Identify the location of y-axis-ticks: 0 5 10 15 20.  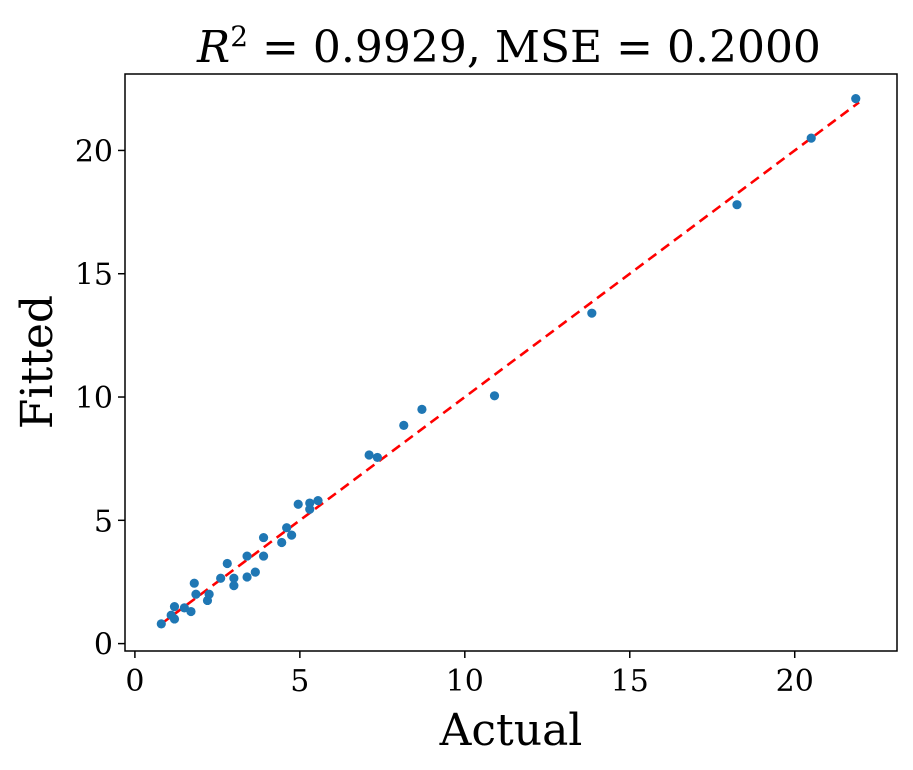
(100, 398).